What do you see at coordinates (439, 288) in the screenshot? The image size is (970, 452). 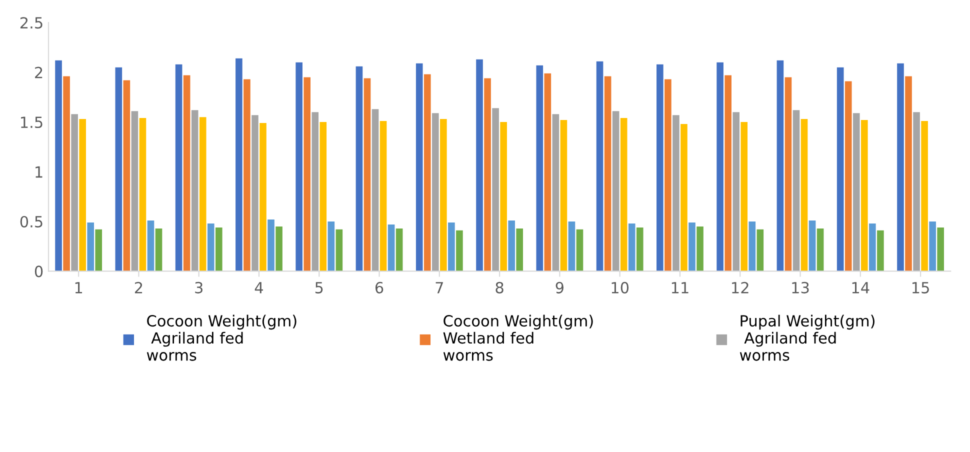 I see `x-tick-label: 7` at bounding box center [439, 288].